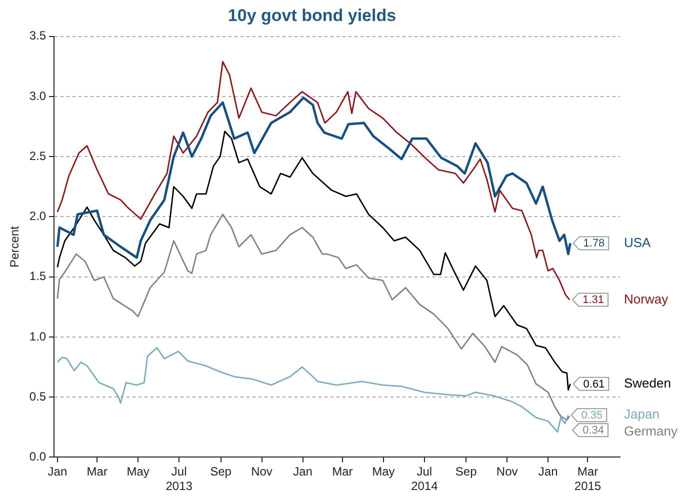 The height and width of the screenshot is (503, 682). Describe the element at coordinates (37, 35) in the screenshot. I see `y-tick-label: 3.5` at that location.